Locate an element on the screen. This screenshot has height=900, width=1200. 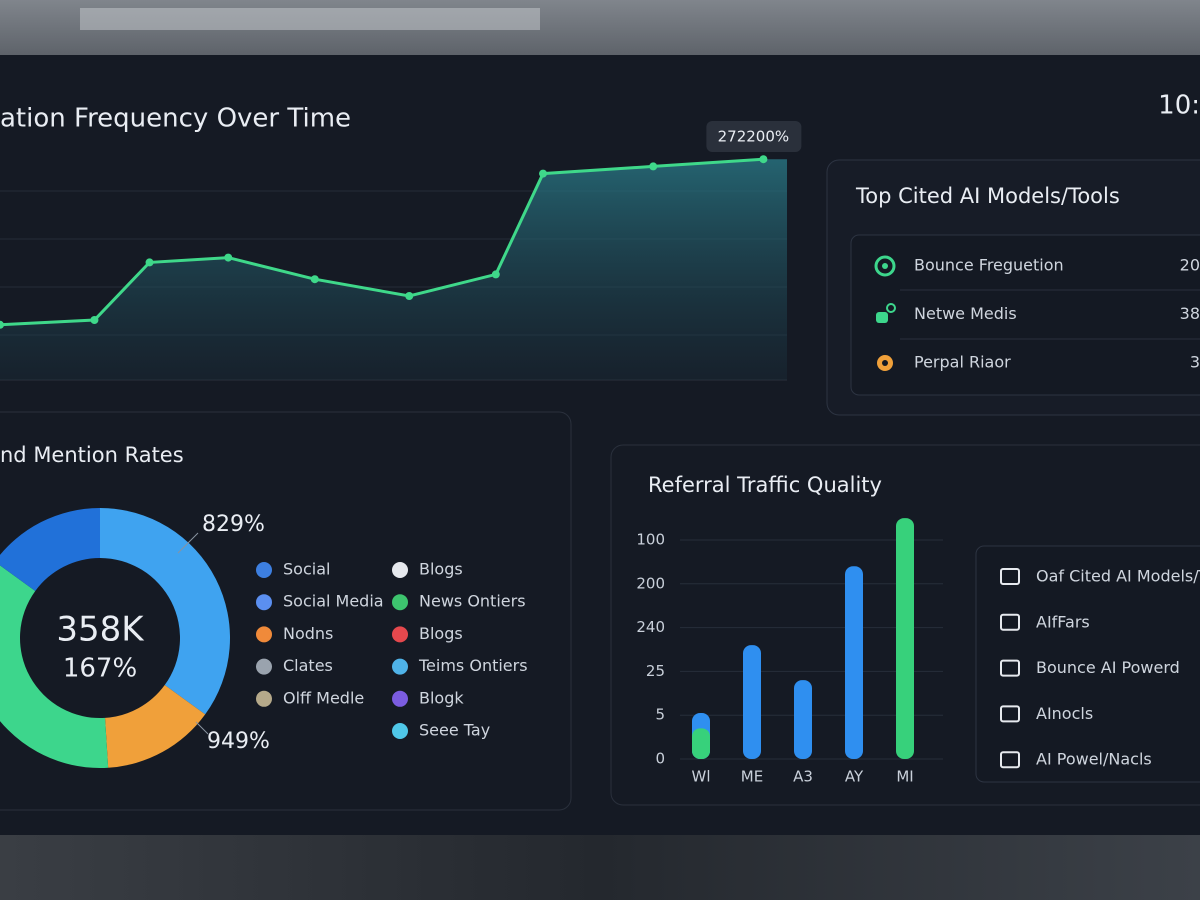
list-item: Bounce AI Powerd is located at coordinates (1108, 667).